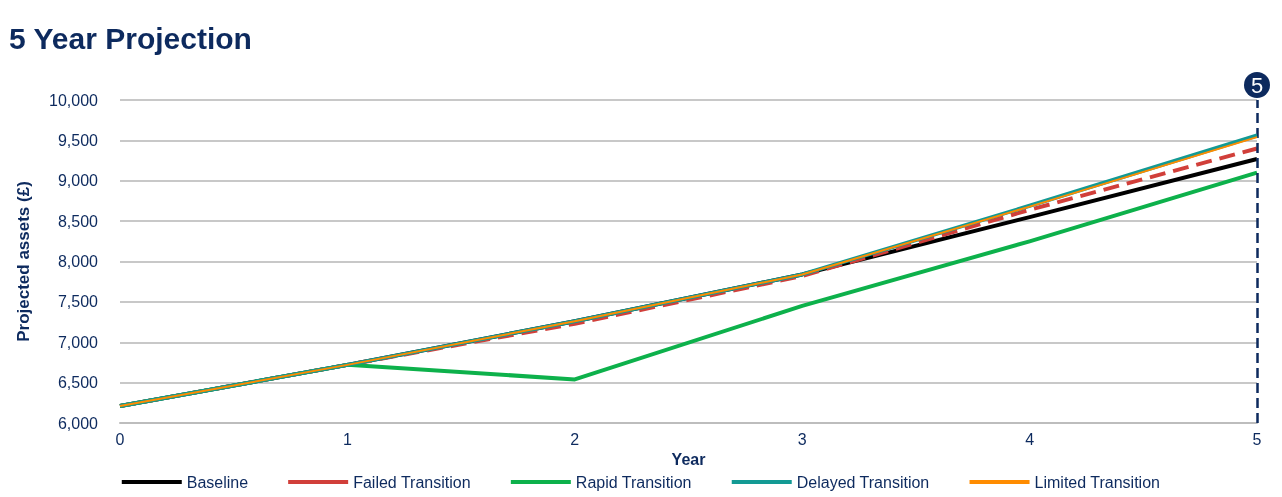  I want to click on ref-line-label: 5, so click(1257, 85).